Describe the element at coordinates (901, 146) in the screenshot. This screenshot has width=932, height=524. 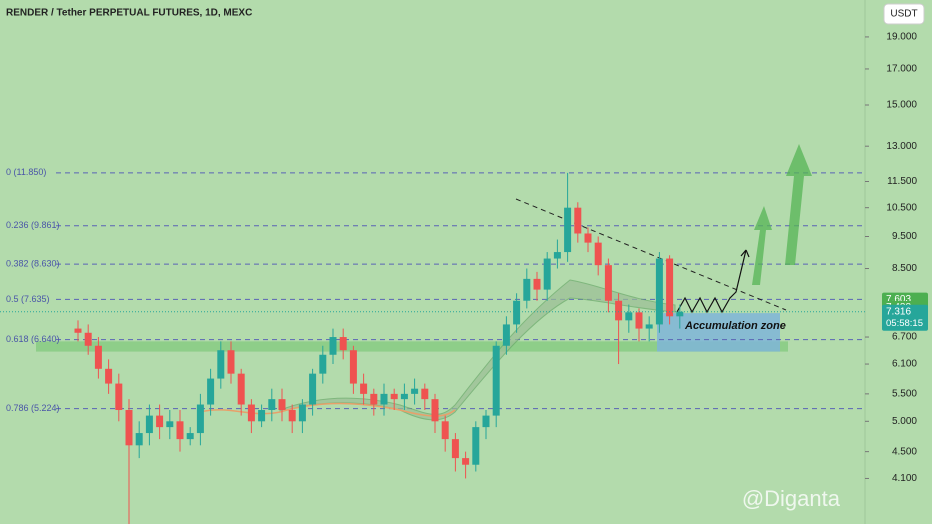
I see `y-tick-label: 13.000` at that location.